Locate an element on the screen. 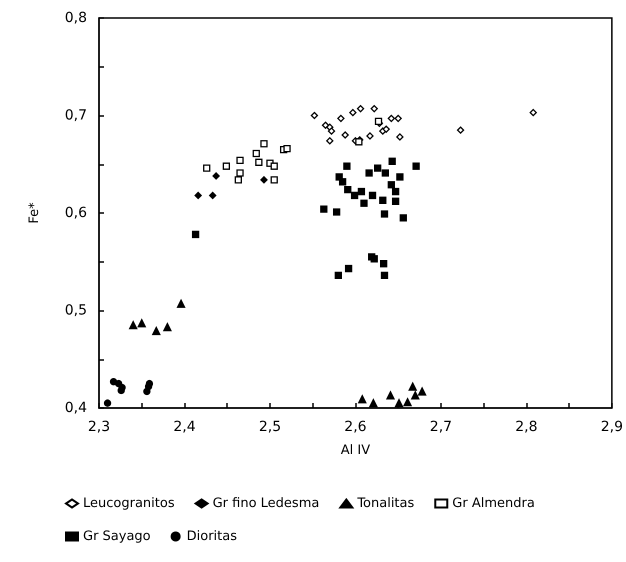 This screenshot has height=562, width=626. y-tick-label: 0,7 is located at coordinates (75, 116).